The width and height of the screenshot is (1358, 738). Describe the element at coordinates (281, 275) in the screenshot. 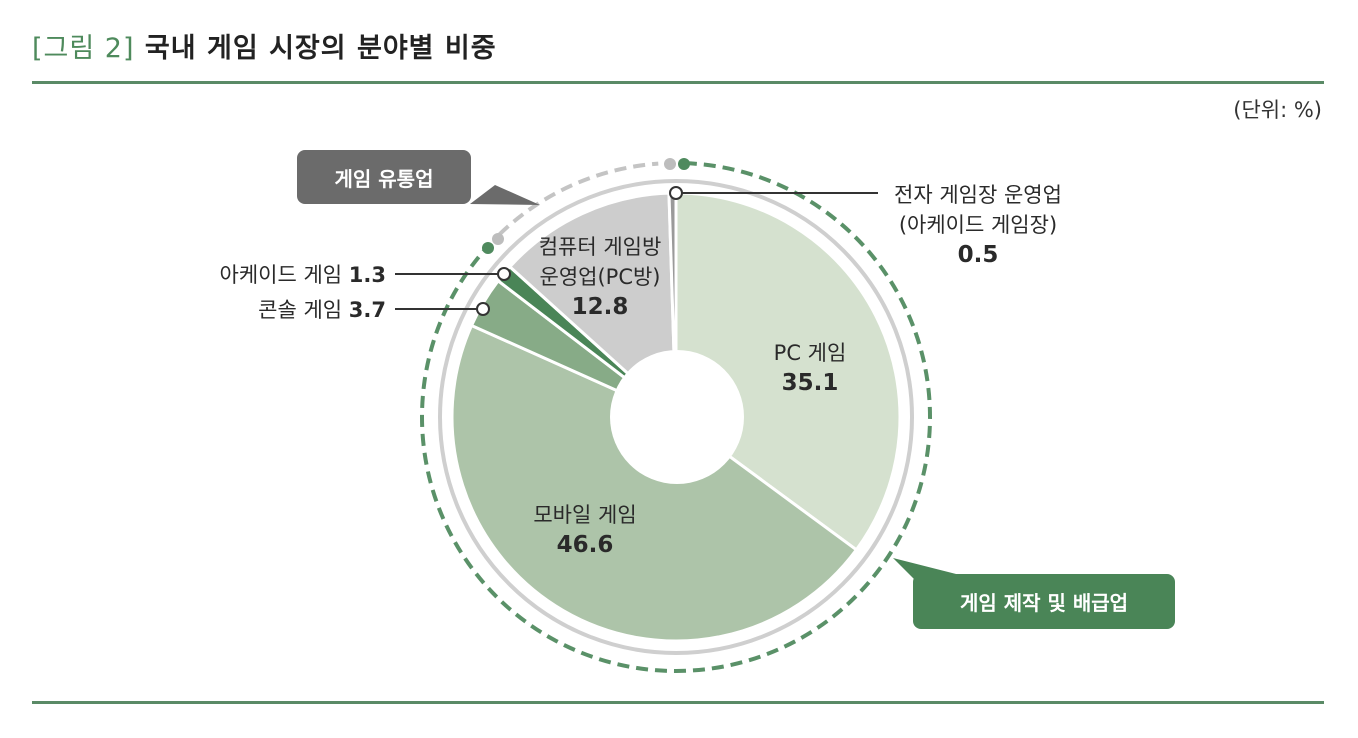

I see `arcade-game-name: 아케이드 게임` at that location.